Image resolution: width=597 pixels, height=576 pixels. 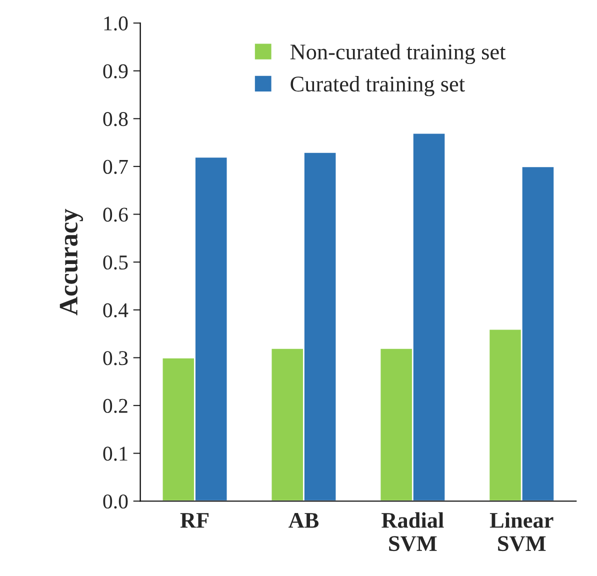 I want to click on x-tick-label: Linear SVM, so click(x=522, y=532).